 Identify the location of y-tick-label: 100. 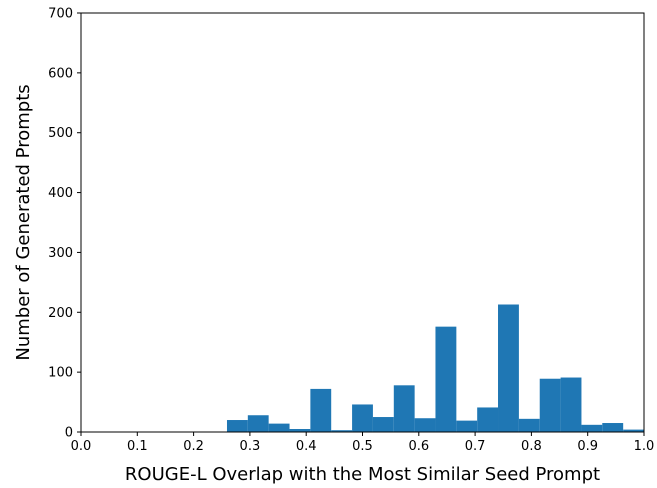
(60, 373).